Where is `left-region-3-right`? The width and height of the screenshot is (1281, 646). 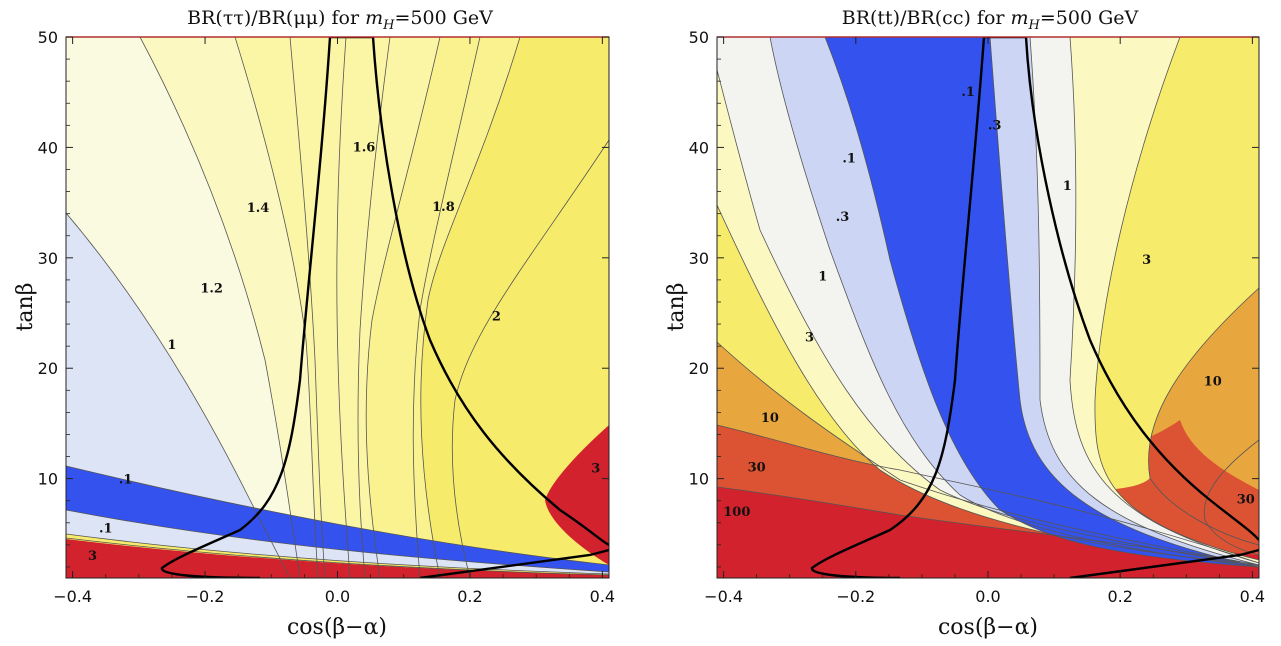 left-region-3-right is located at coordinates (577, 495).